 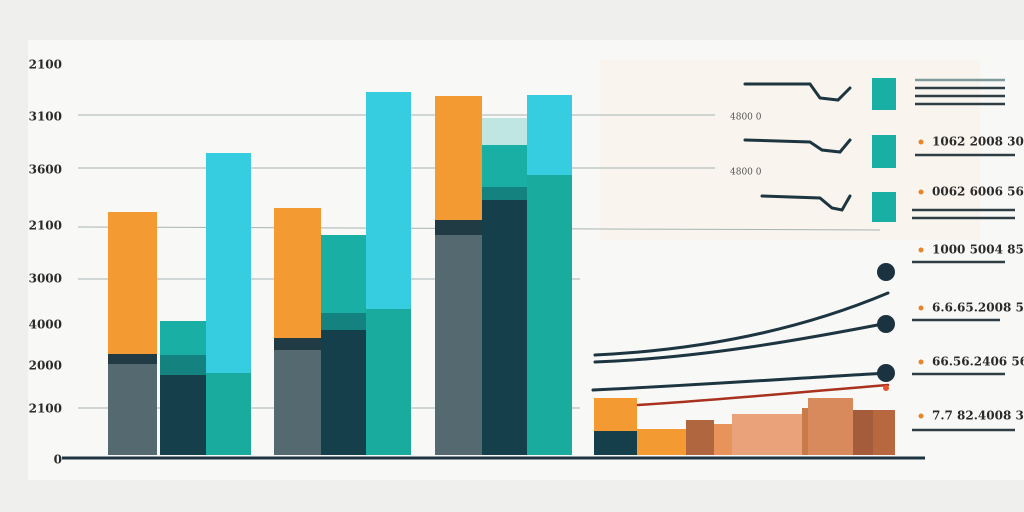 I want to click on y-label: 3100, so click(x=45, y=117).